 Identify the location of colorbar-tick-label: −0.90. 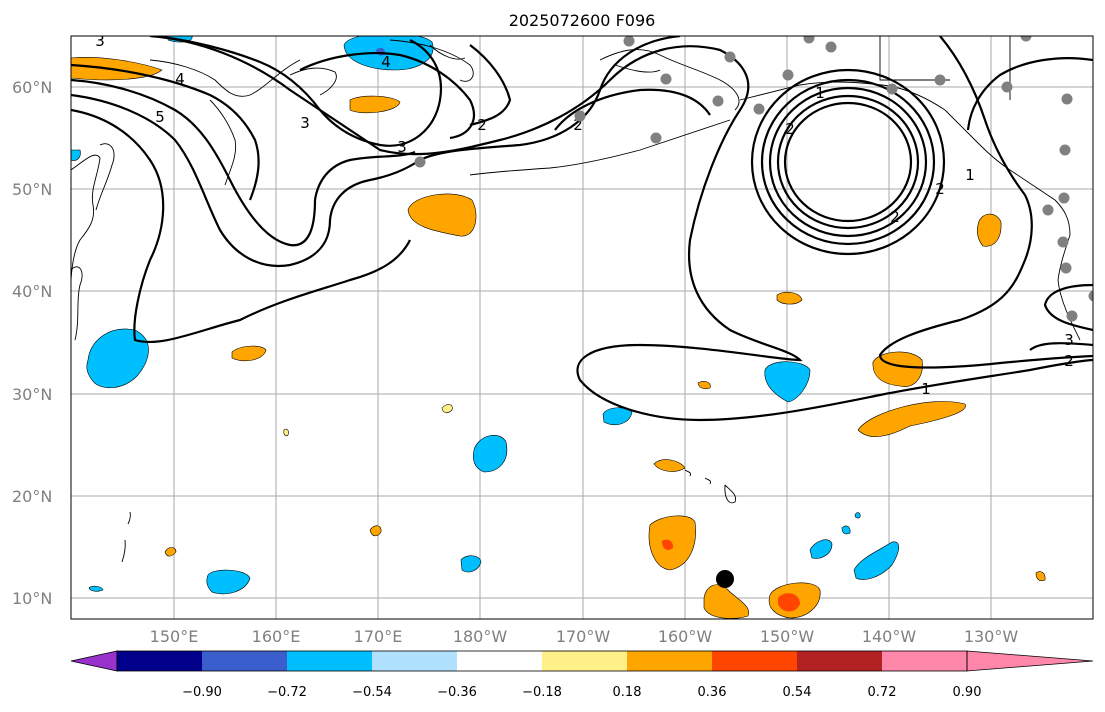
(202, 692).